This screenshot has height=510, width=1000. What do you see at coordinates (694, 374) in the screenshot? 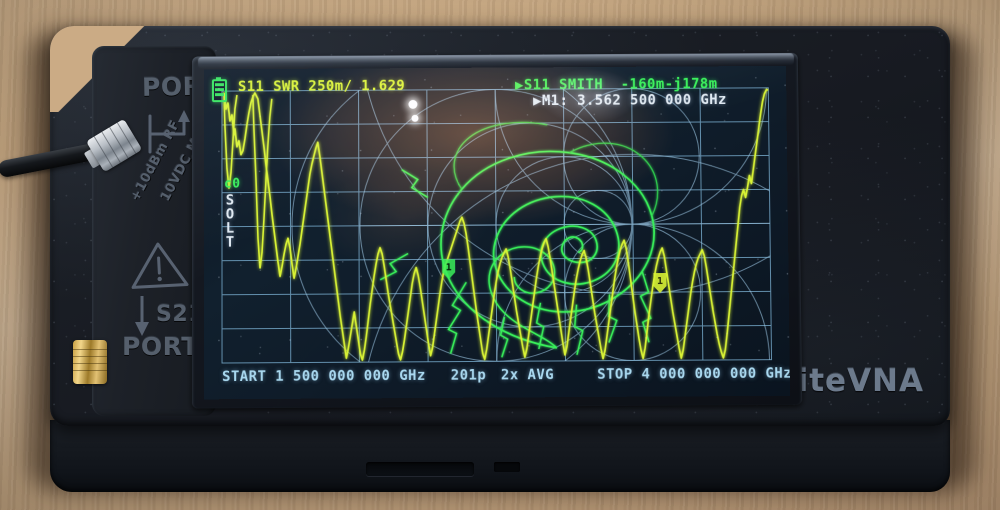
I see `stop-frequency: STOP 4 000 000 000 GHz` at bounding box center [694, 374].